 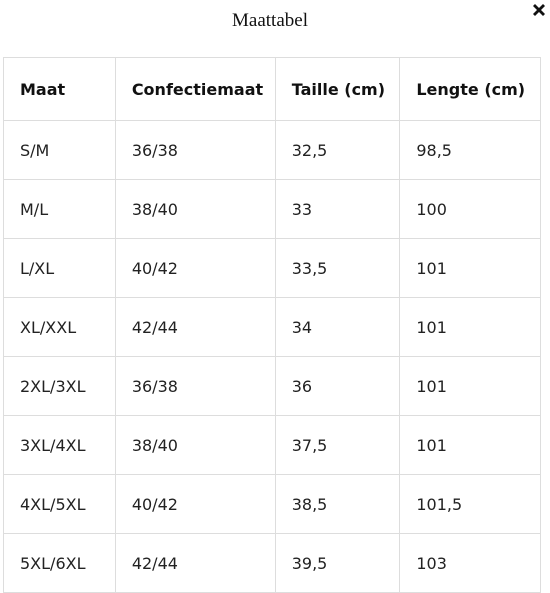 I want to click on table-cell: 4XL/5XL, so click(x=59, y=504).